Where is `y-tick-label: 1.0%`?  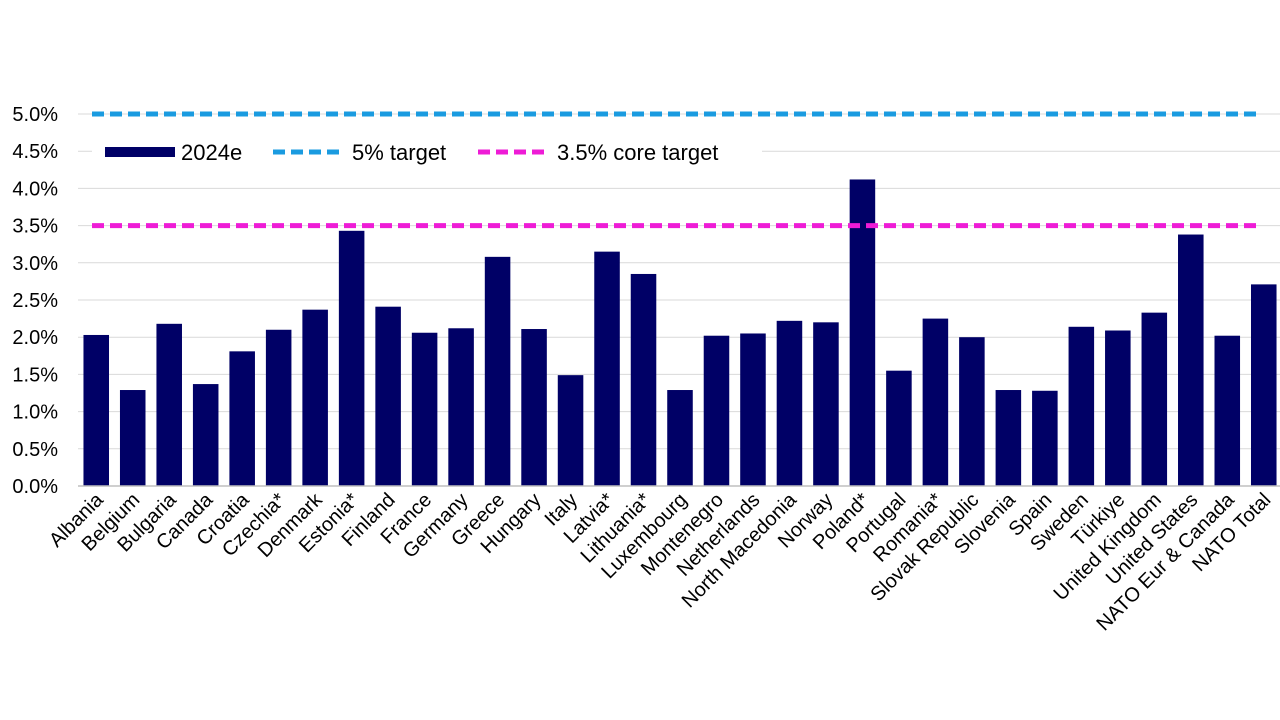
y-tick-label: 1.0% is located at coordinates (35, 413).